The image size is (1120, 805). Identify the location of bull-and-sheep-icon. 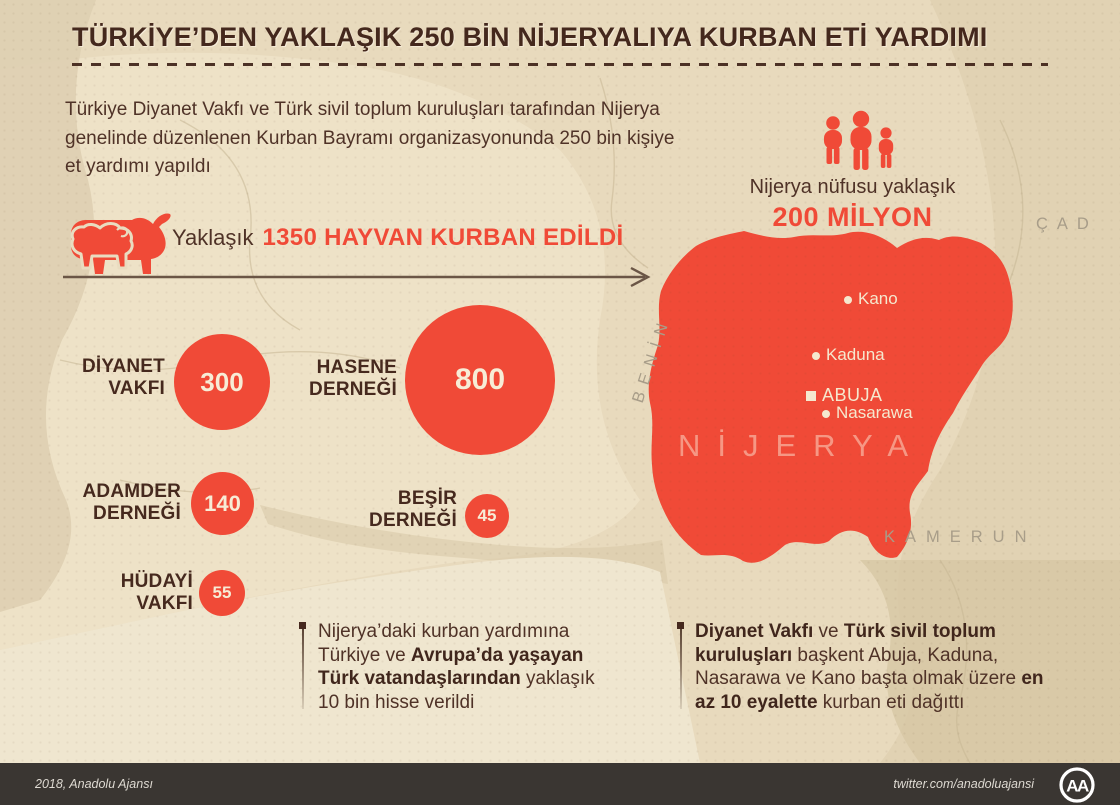
(120, 243).